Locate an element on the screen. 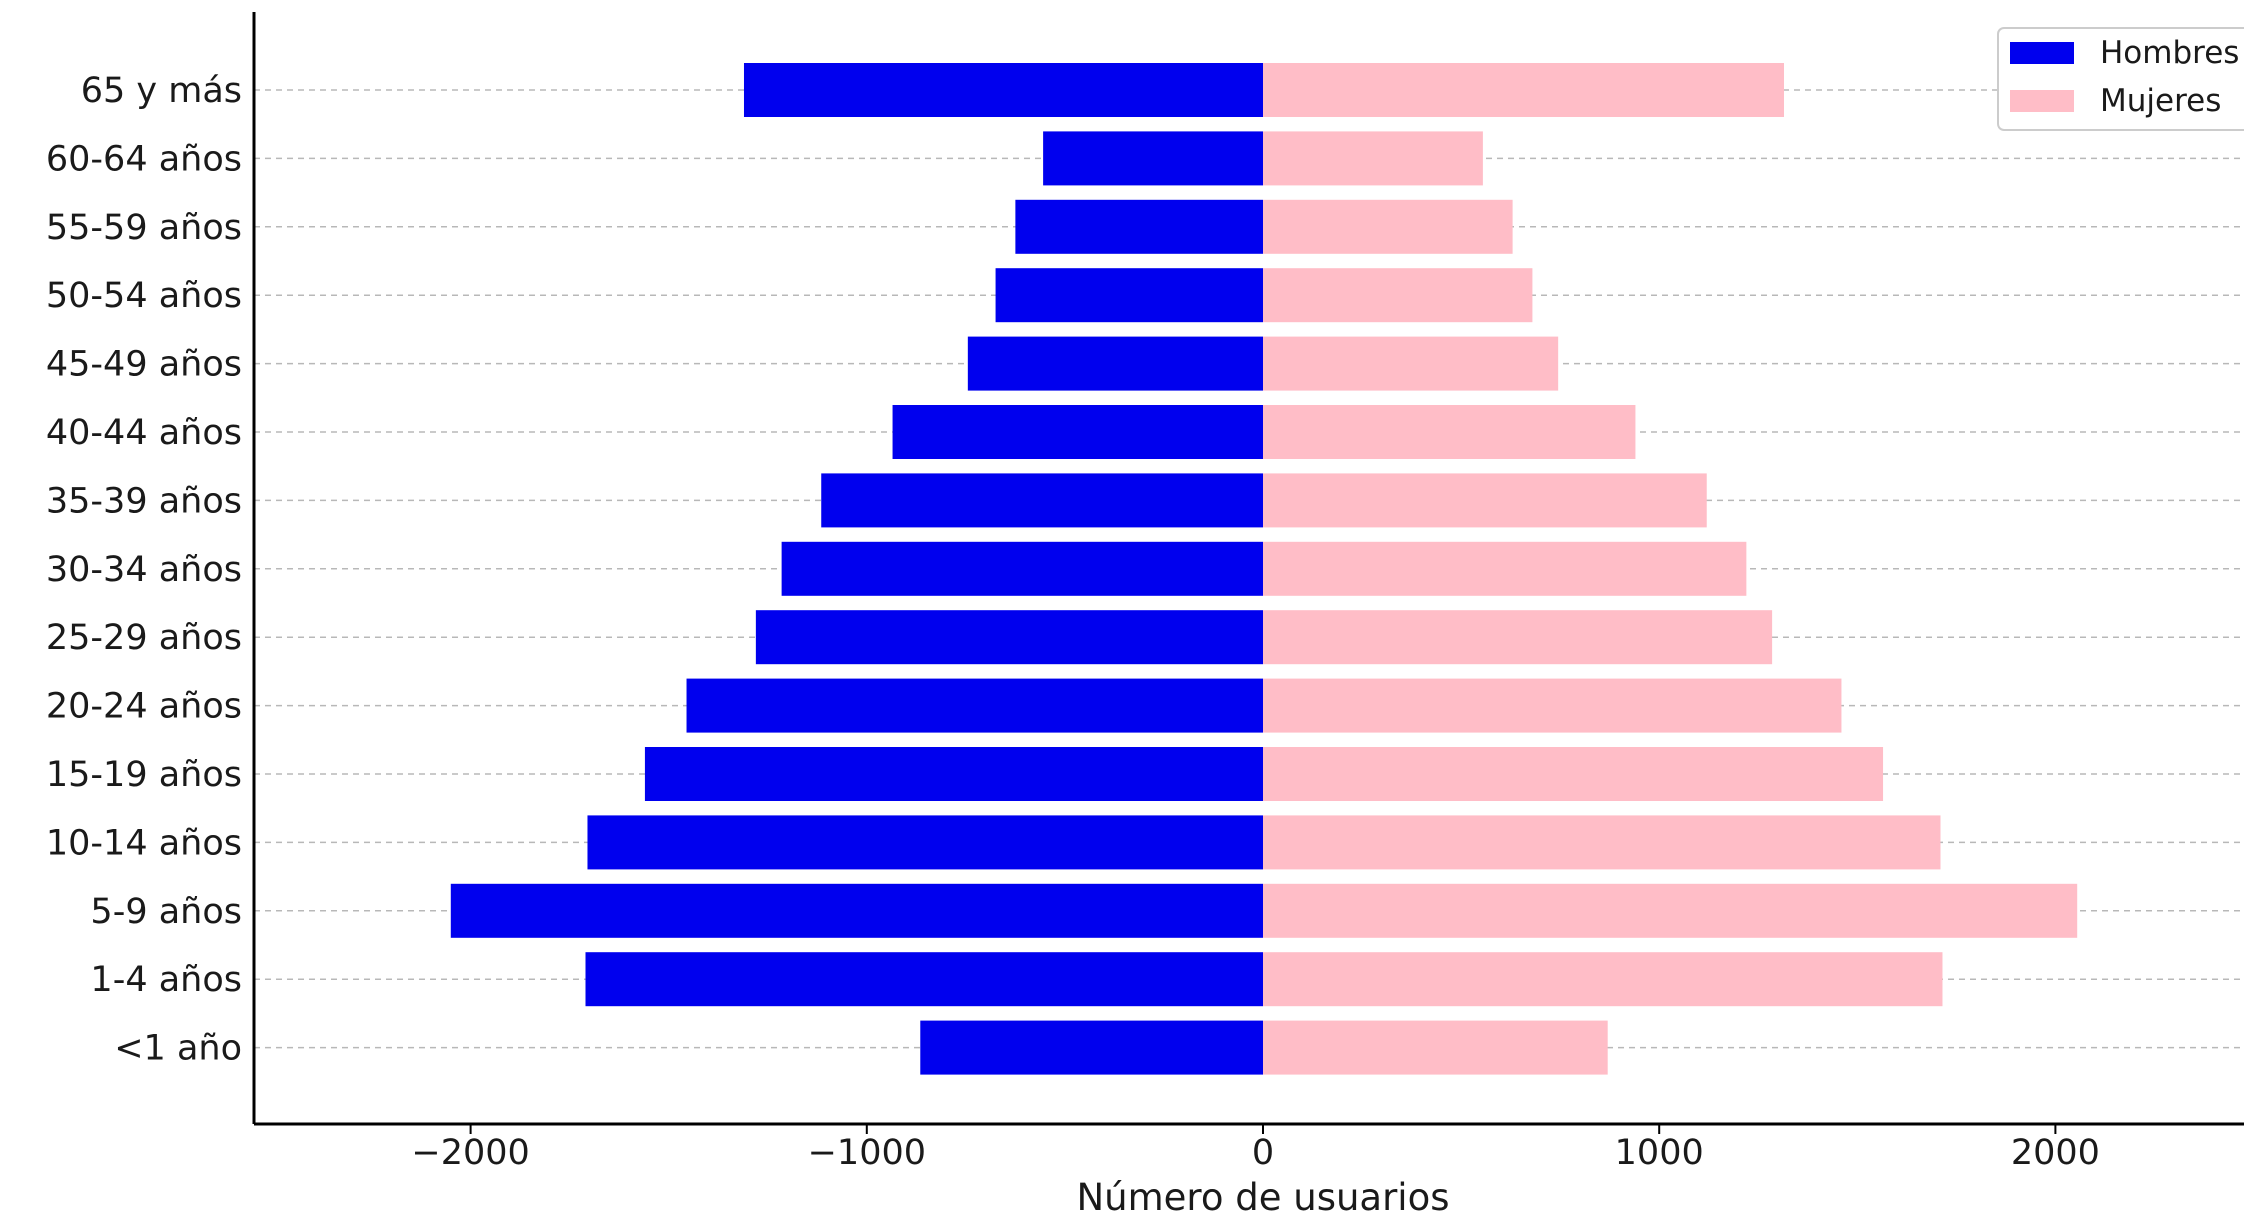 This screenshot has width=2244, height=1219. bar-hombres-5-9-a-os is located at coordinates (856, 910).